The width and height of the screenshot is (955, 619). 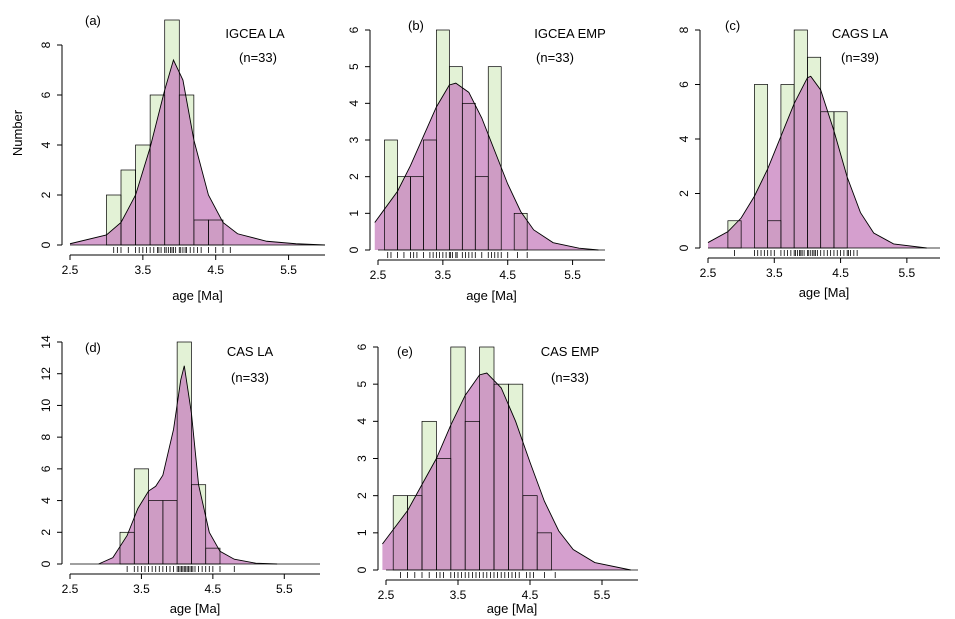 I want to click on panel-title: CAGS LA, so click(x=860, y=33).